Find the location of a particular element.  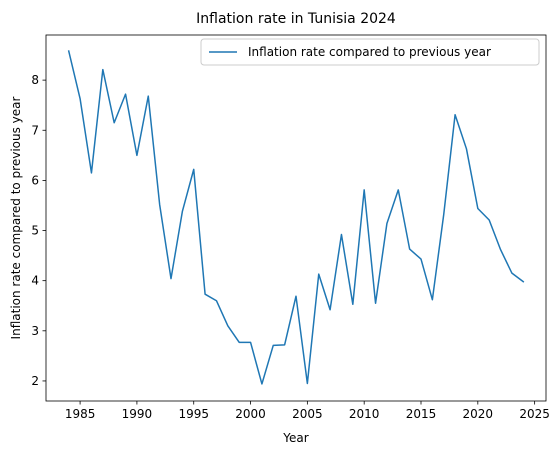

x-tick-label: 2000 is located at coordinates (250, 414).